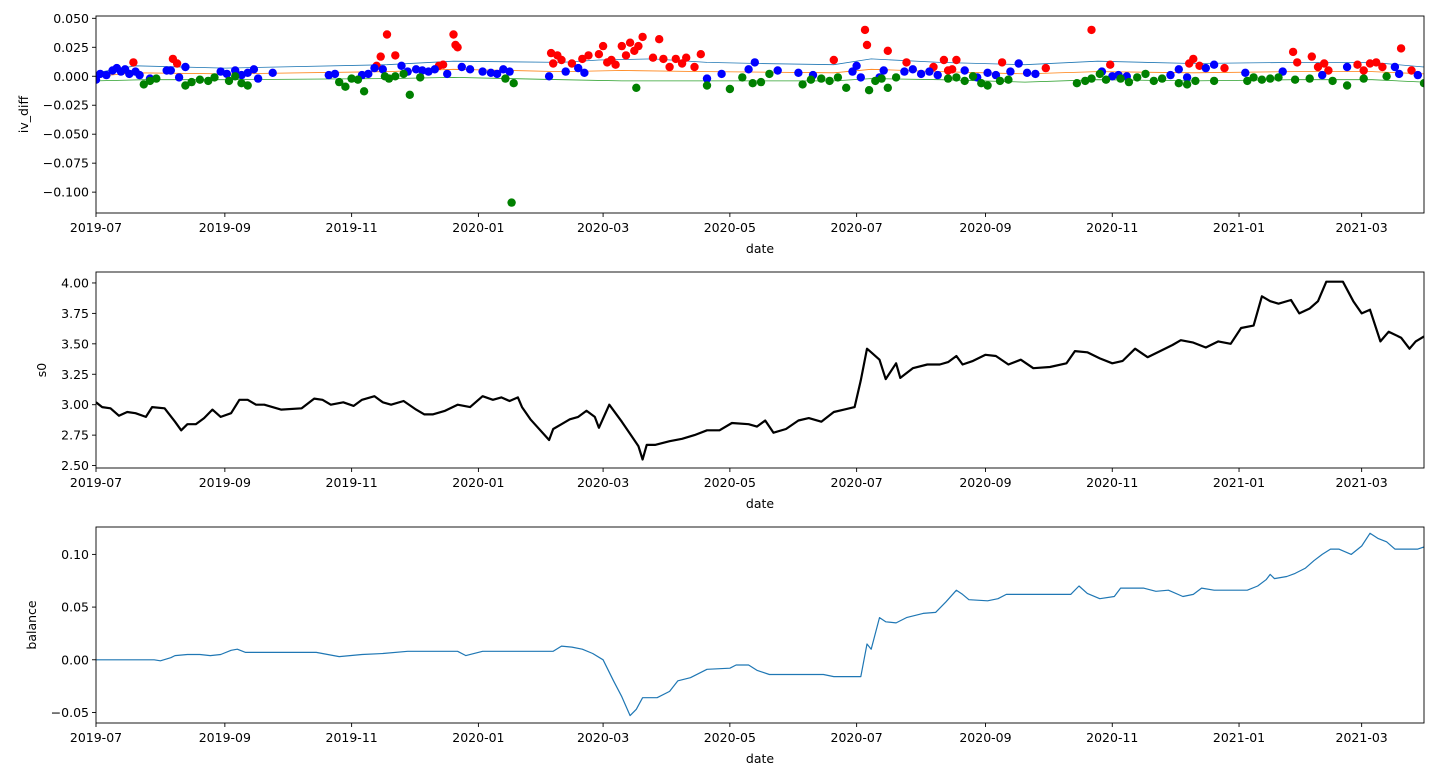 The height and width of the screenshot is (782, 1440). I want to click on x-tick-label: 2020-09, so click(985, 227).